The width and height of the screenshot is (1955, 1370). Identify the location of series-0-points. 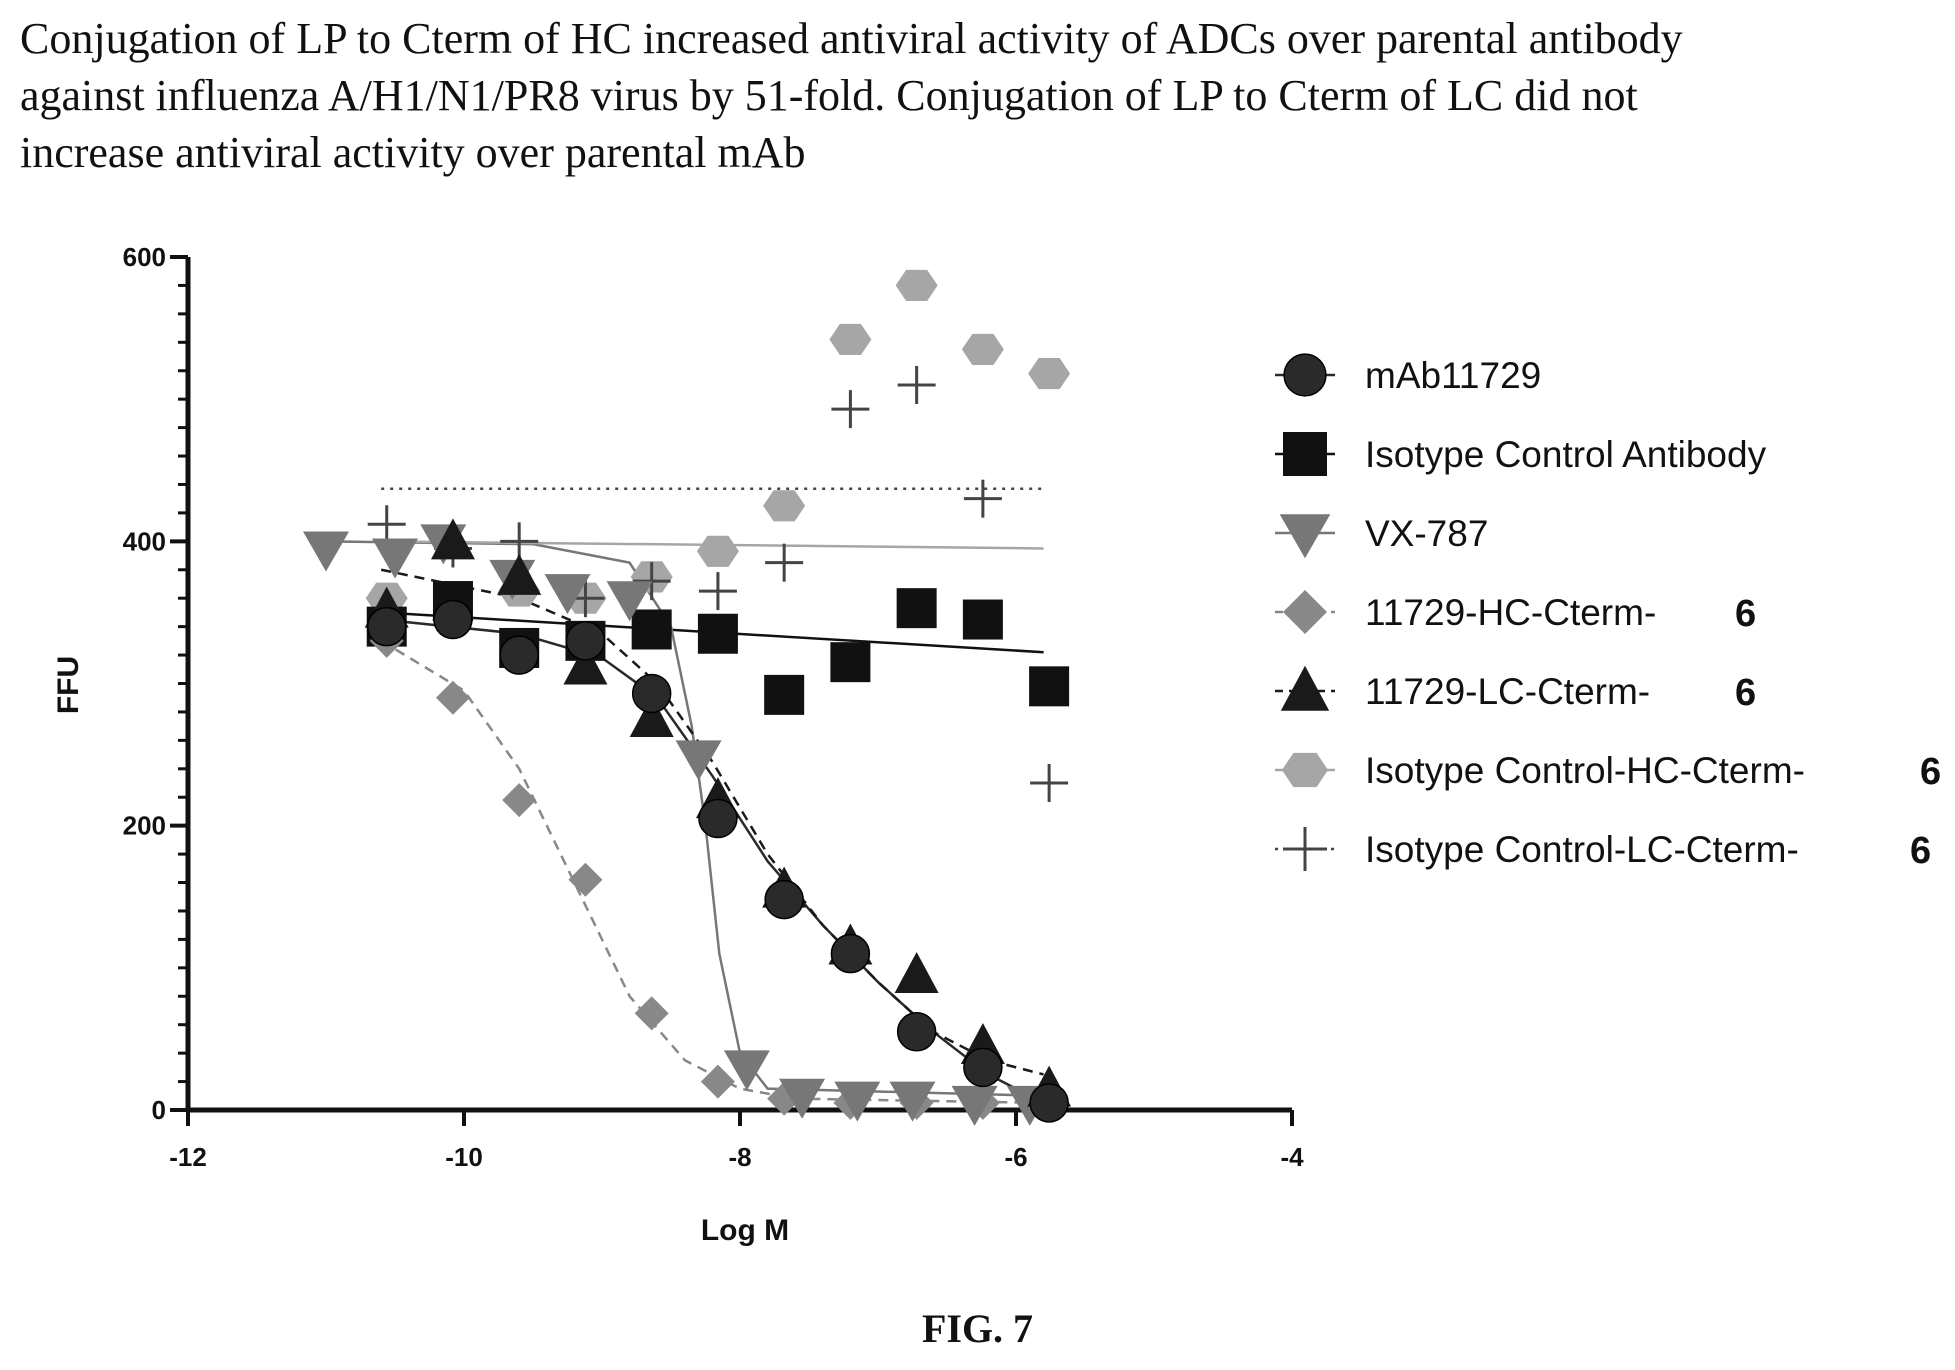
(717, 861).